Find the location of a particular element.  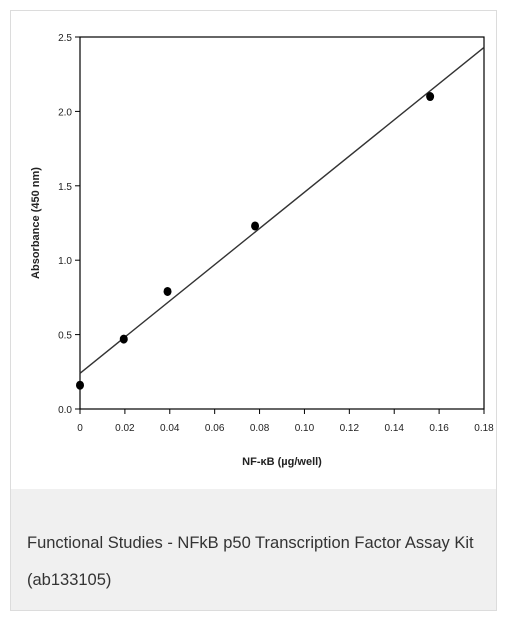

x-tick-label: 0.02 is located at coordinates (125, 428).